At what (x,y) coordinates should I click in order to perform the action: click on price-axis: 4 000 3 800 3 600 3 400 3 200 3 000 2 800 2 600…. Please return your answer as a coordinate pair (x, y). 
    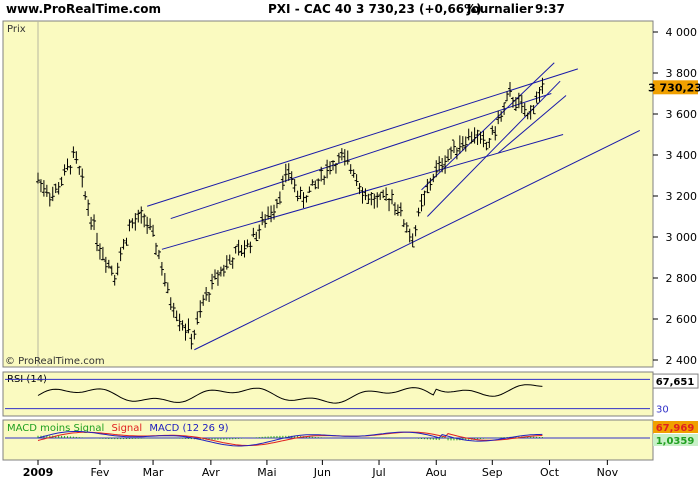
    Looking at the image, I should click on (675, 196).